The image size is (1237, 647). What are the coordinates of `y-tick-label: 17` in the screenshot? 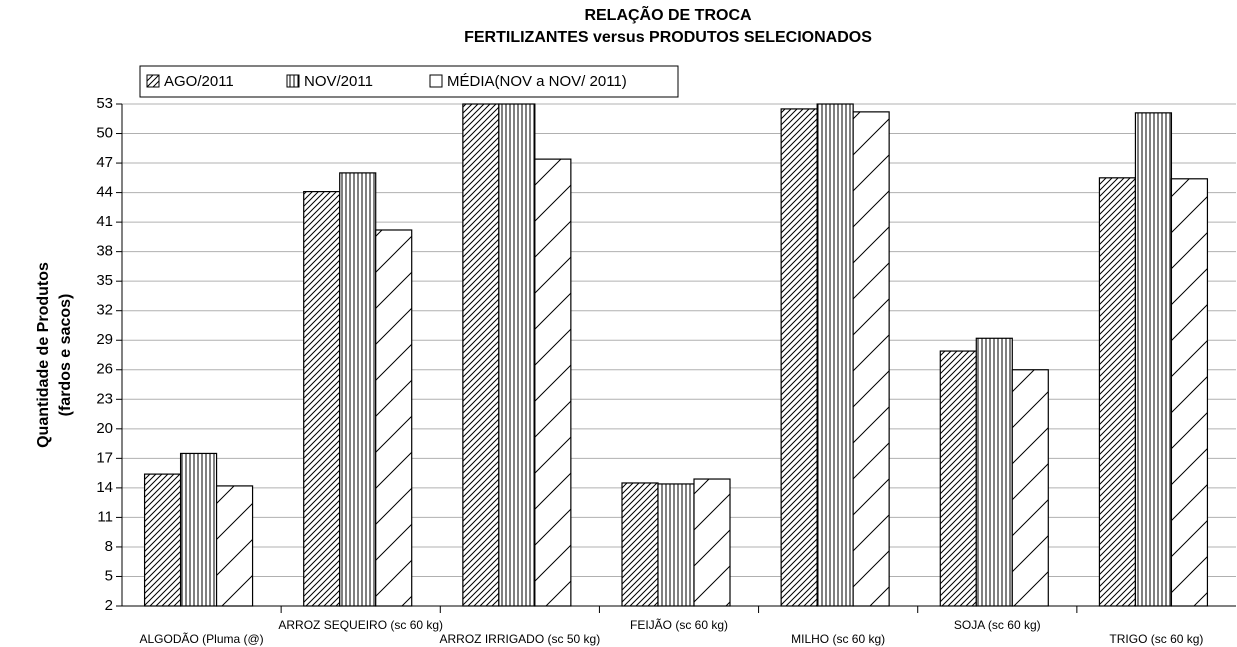 It's located at (104, 457).